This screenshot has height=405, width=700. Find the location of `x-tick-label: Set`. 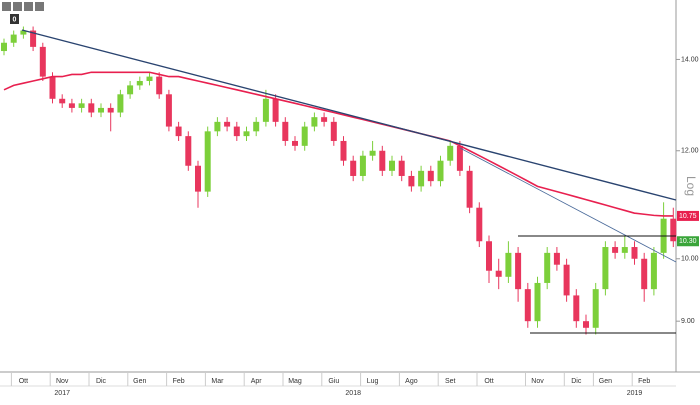

x-tick-label: Set is located at coordinates (450, 381).